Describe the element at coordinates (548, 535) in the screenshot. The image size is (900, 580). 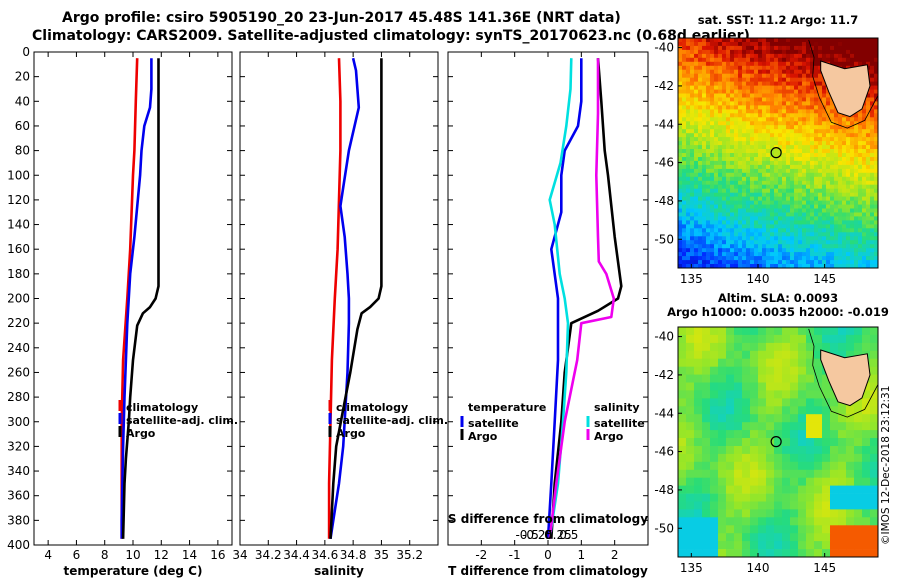
I see `x2-tick-label: 0` at that location.